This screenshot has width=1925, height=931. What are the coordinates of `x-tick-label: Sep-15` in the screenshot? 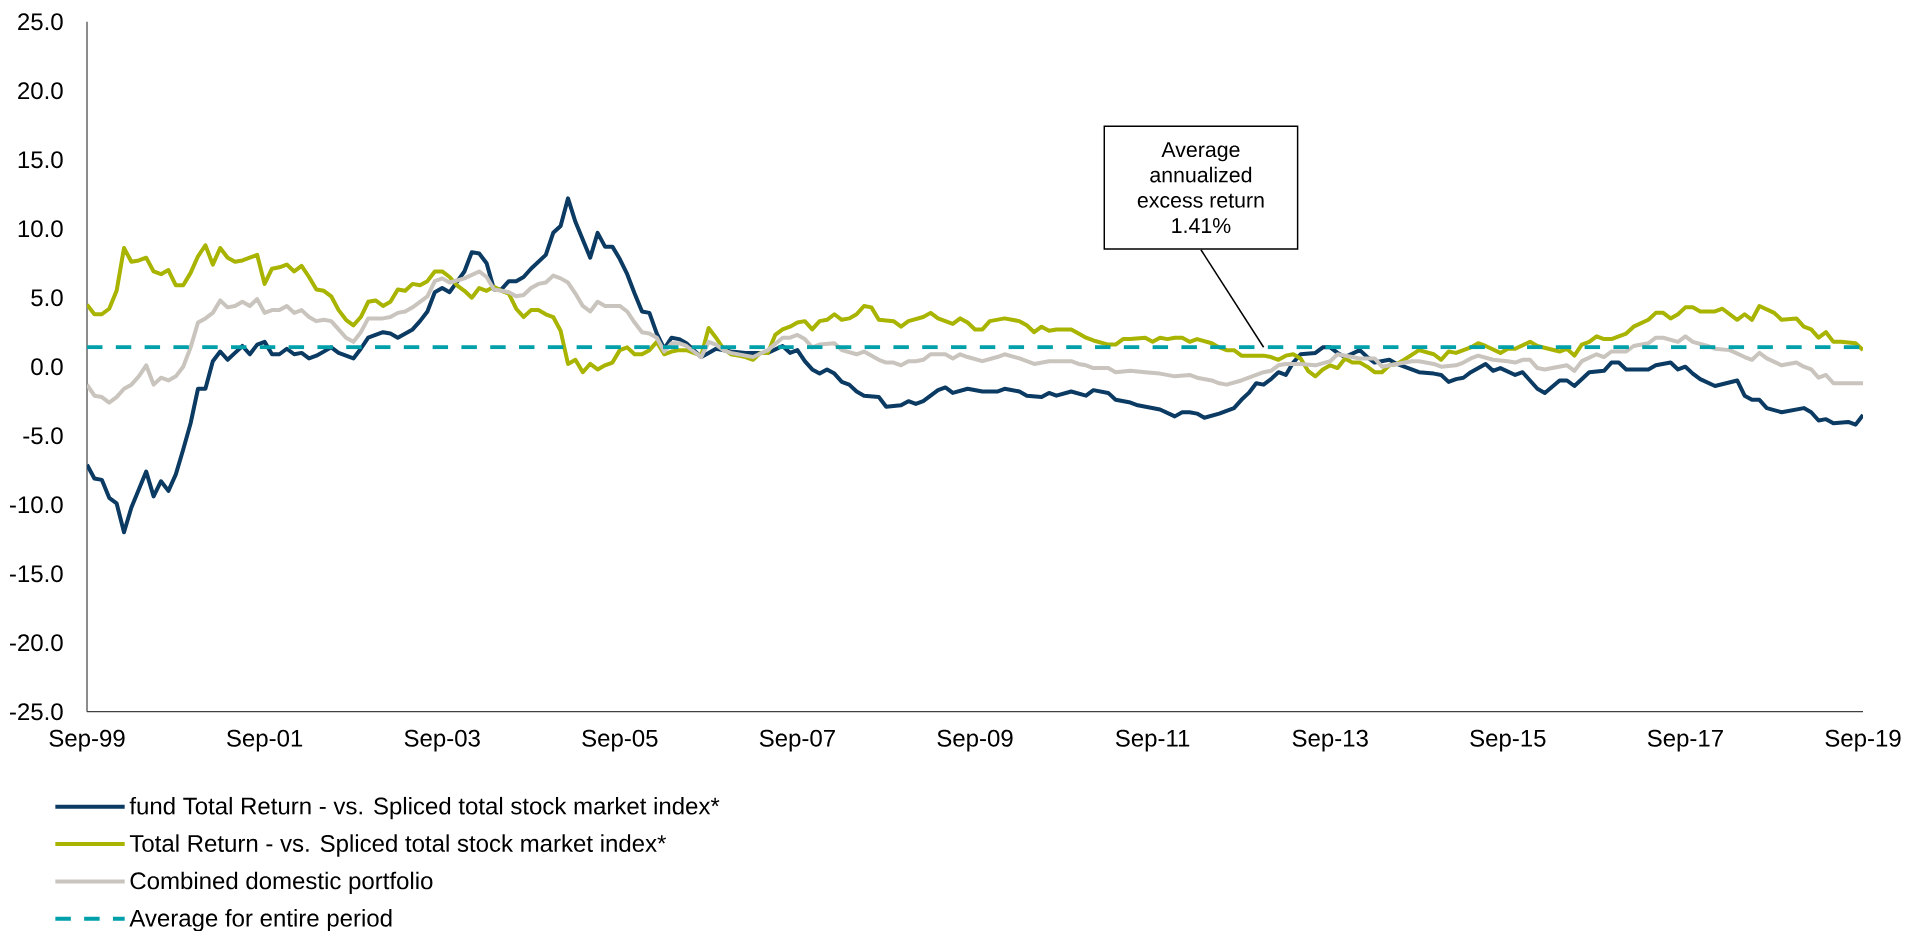 It's located at (1508, 740).